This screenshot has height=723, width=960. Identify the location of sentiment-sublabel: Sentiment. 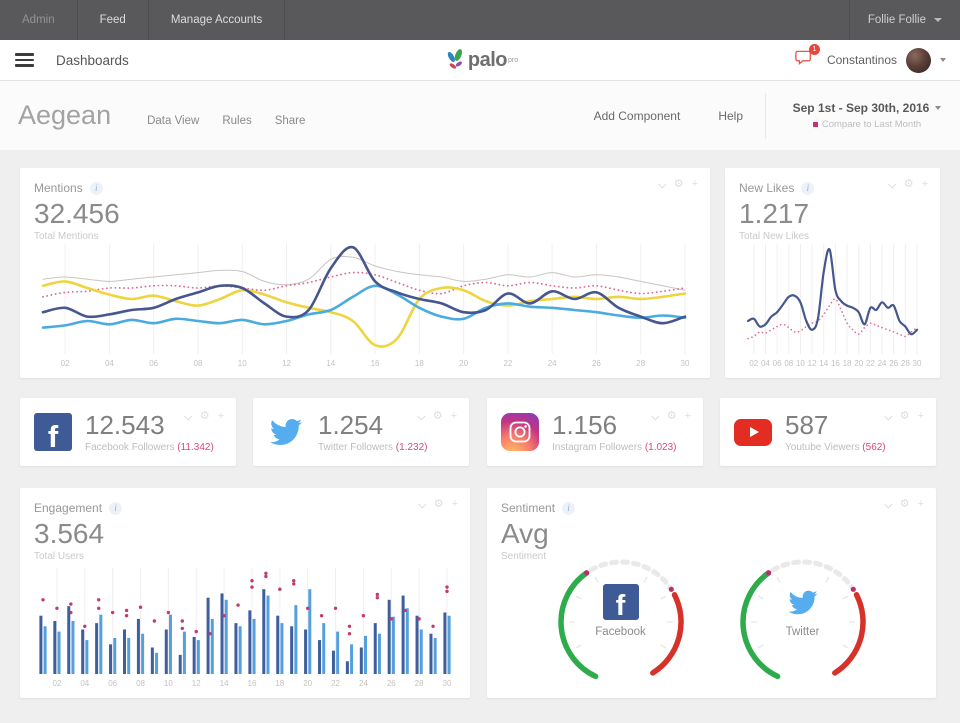
(524, 556).